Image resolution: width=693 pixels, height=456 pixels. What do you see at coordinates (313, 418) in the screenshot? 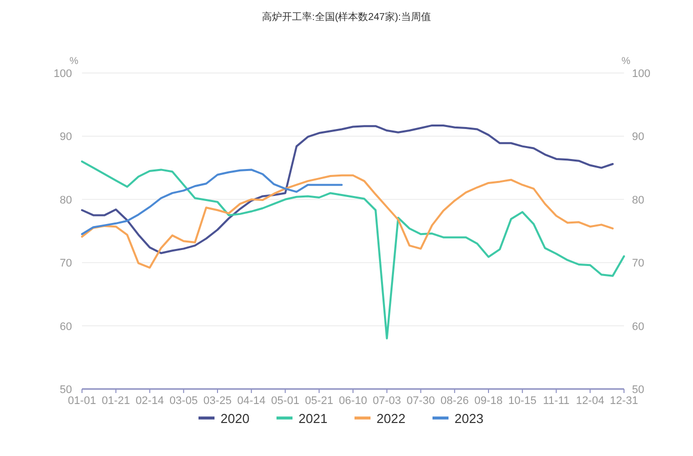
I see `legend-label: 2021` at bounding box center [313, 418].